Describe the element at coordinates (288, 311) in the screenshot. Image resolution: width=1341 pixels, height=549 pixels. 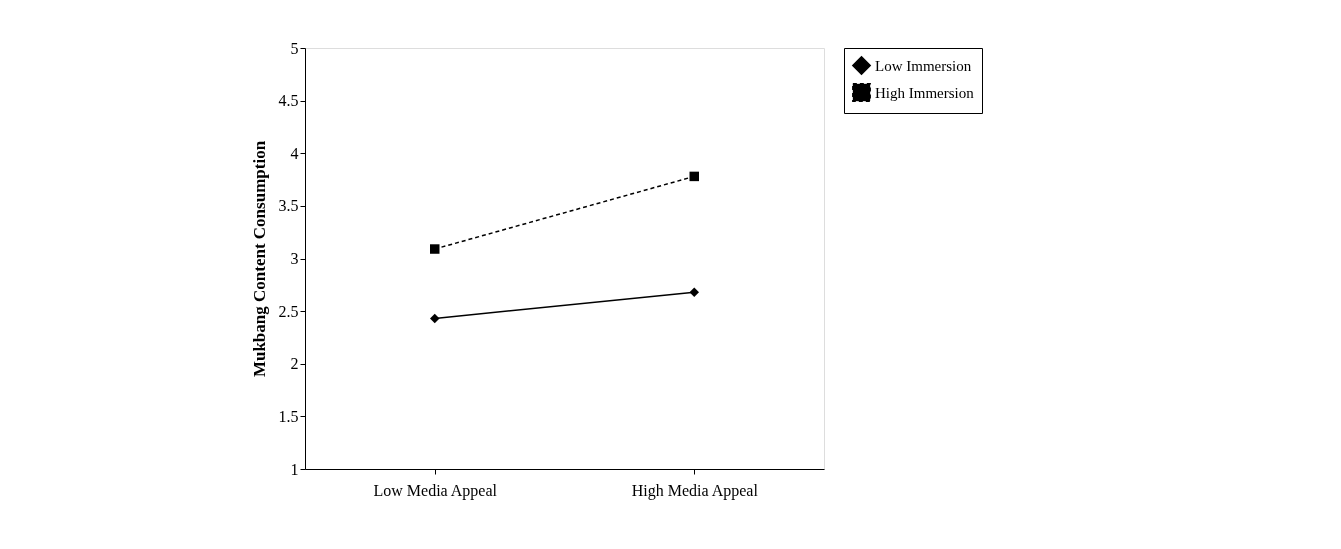
I see `y-tick-label: 2.5` at that location.